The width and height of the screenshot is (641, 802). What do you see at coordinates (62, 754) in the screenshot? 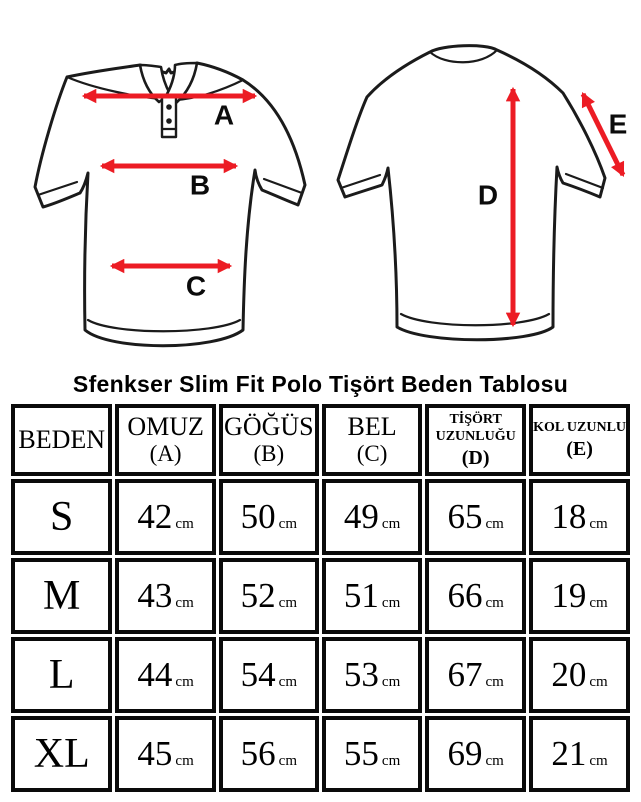
I see `size-cell: XL` at bounding box center [62, 754].